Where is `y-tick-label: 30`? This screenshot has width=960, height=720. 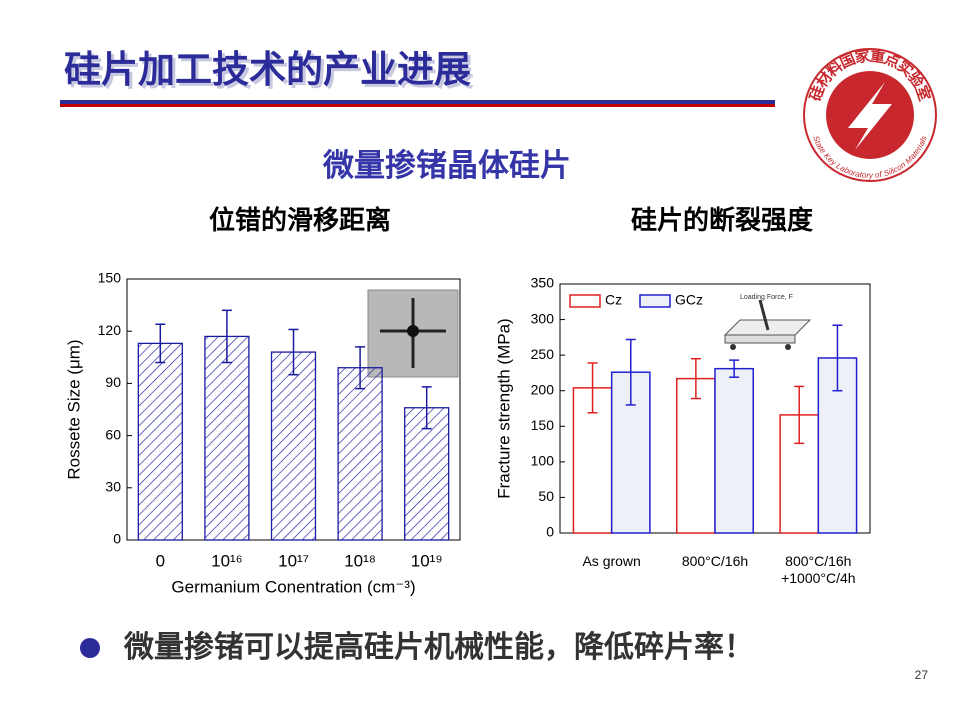
y-tick-label: 30 is located at coordinates (113, 487).